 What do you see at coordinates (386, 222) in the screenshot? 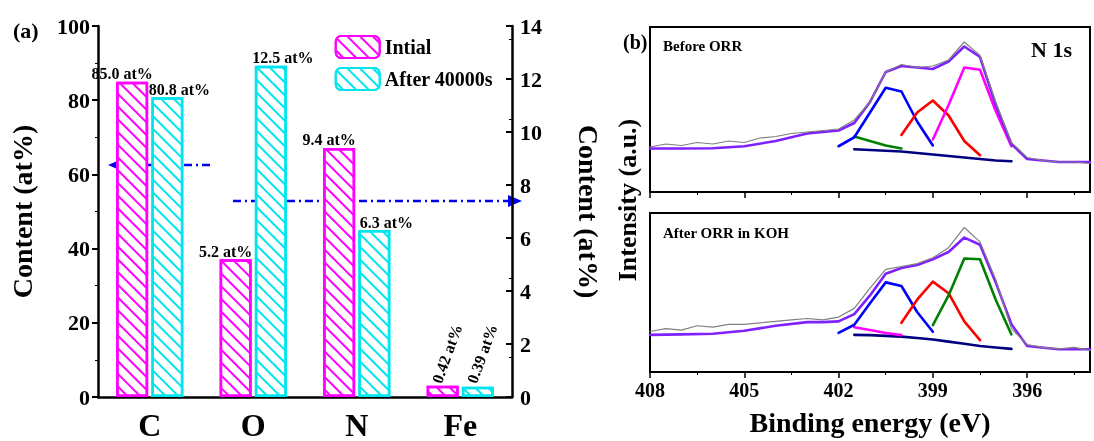
I see `data-label: 6.3 at%` at bounding box center [386, 222].